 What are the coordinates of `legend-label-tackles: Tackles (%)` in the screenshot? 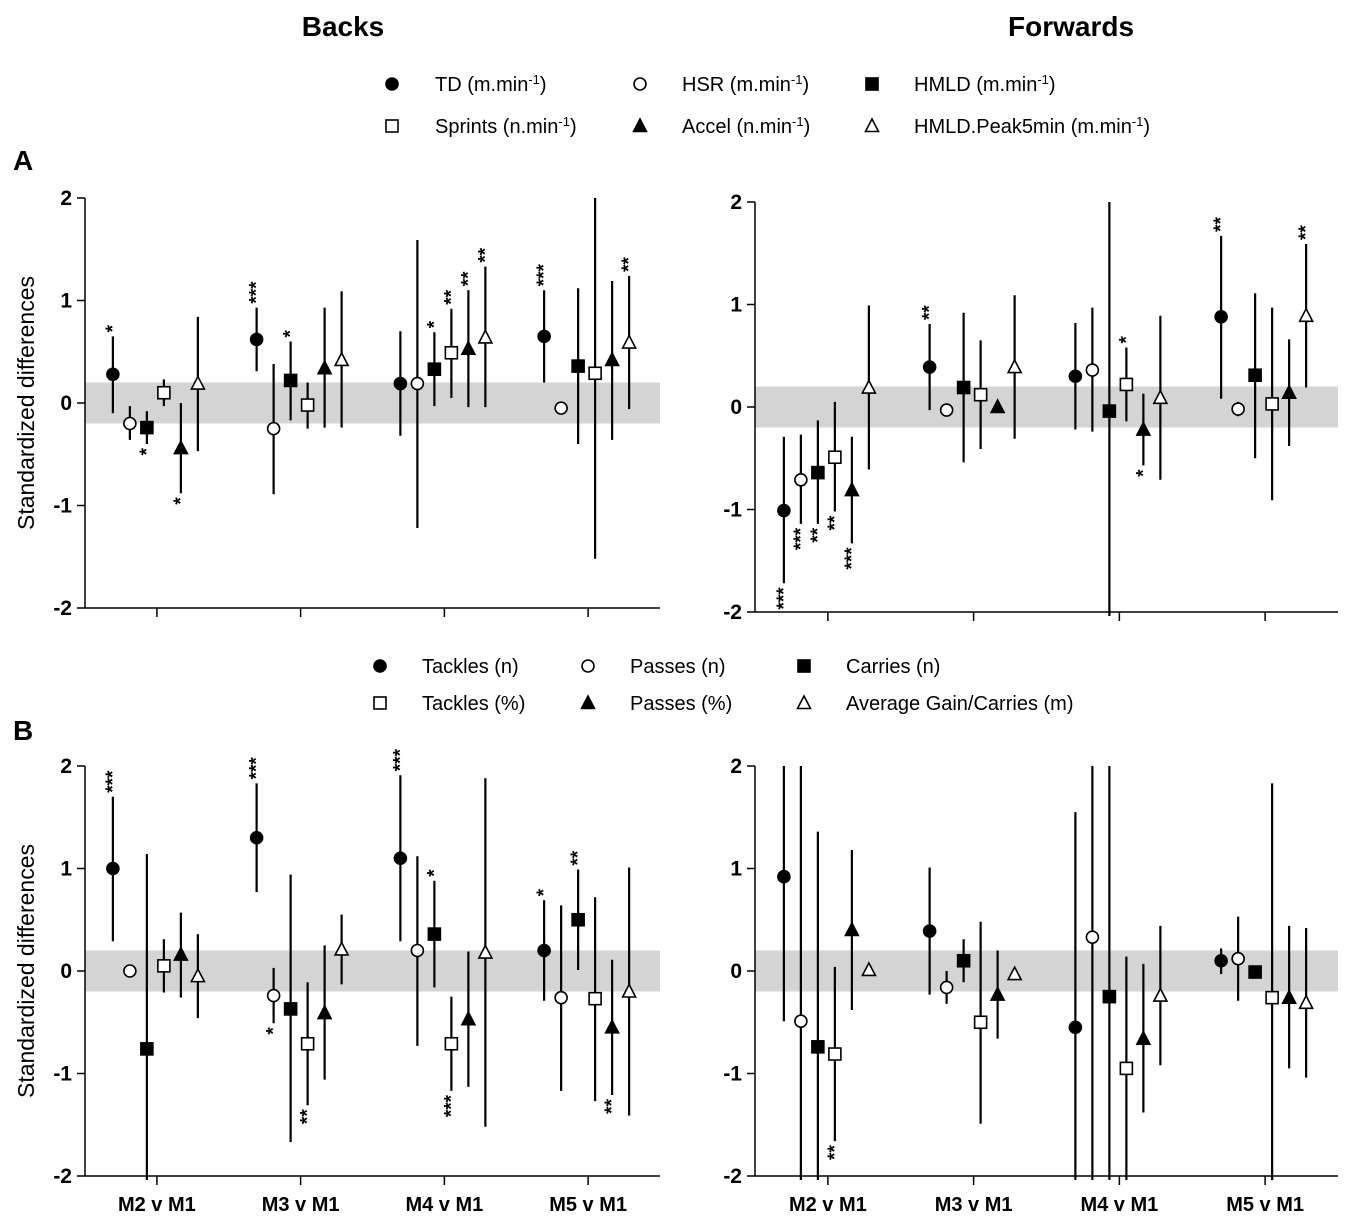 It's located at (473, 704).